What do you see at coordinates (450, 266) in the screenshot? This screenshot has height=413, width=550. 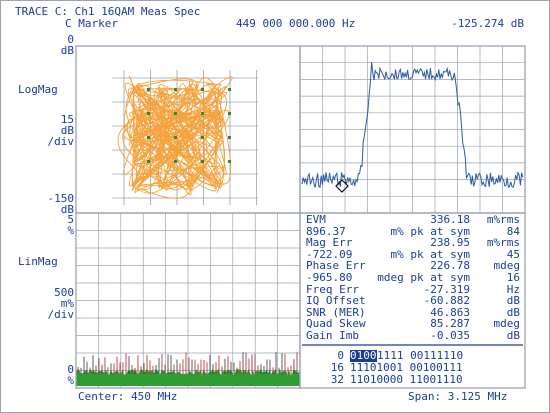 I see `metric-value: 226.78` at bounding box center [450, 266].